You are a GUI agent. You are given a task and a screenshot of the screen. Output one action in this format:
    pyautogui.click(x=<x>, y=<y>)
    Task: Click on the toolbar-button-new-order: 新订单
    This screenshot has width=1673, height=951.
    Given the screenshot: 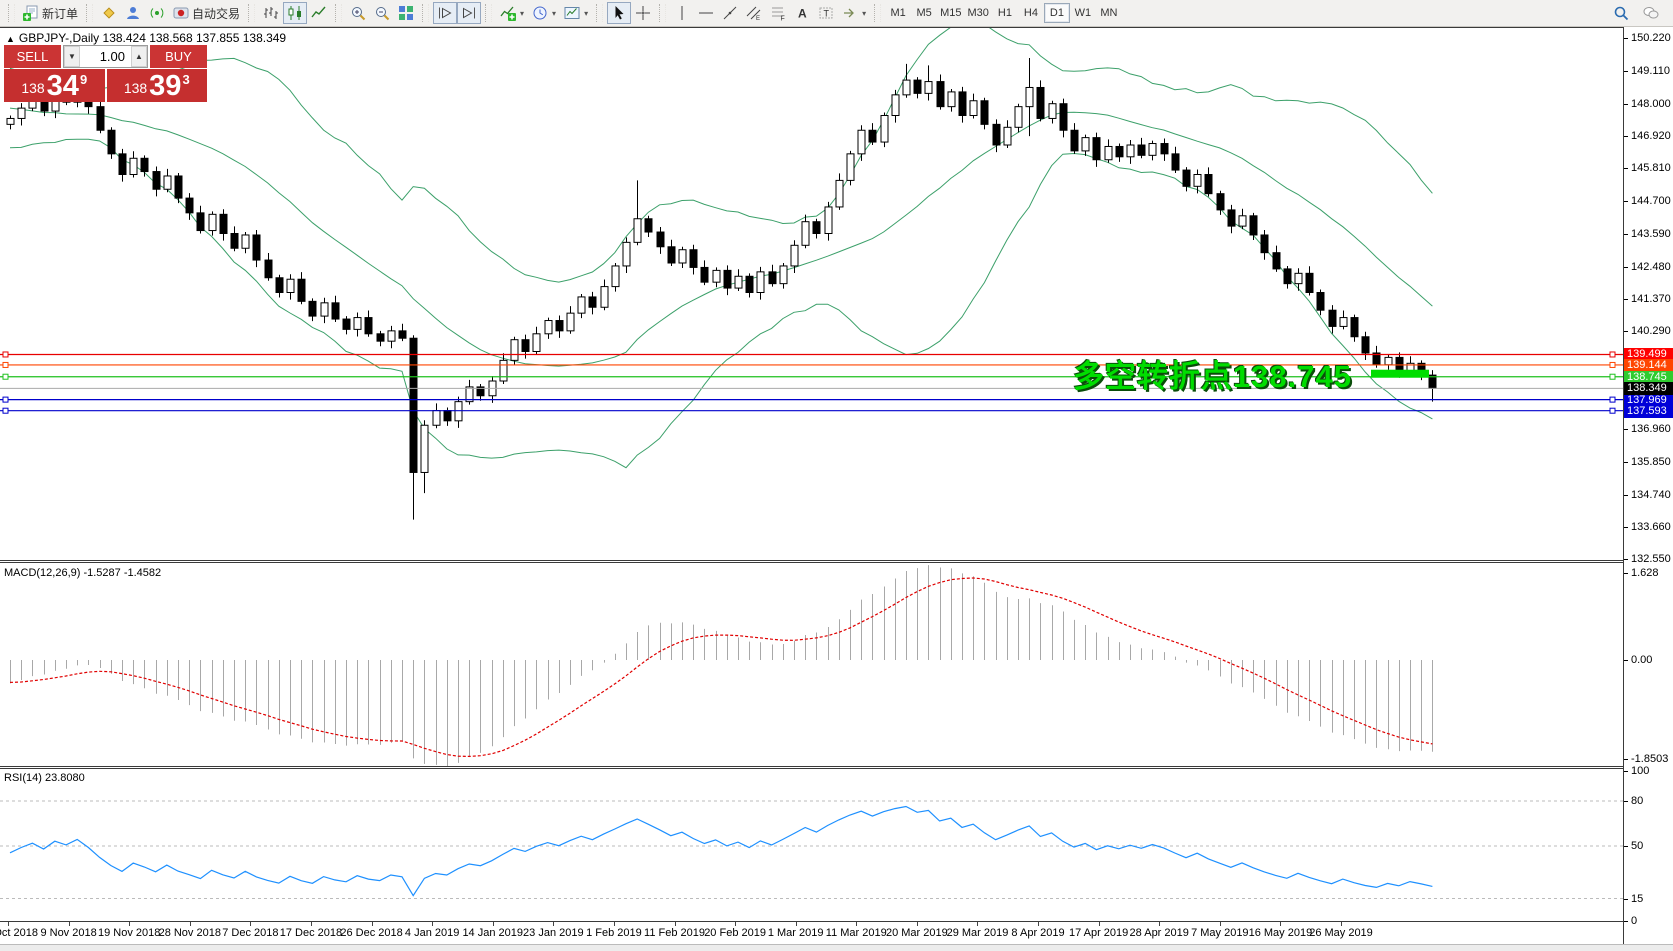 What is the action you would take?
    pyautogui.click(x=50, y=13)
    